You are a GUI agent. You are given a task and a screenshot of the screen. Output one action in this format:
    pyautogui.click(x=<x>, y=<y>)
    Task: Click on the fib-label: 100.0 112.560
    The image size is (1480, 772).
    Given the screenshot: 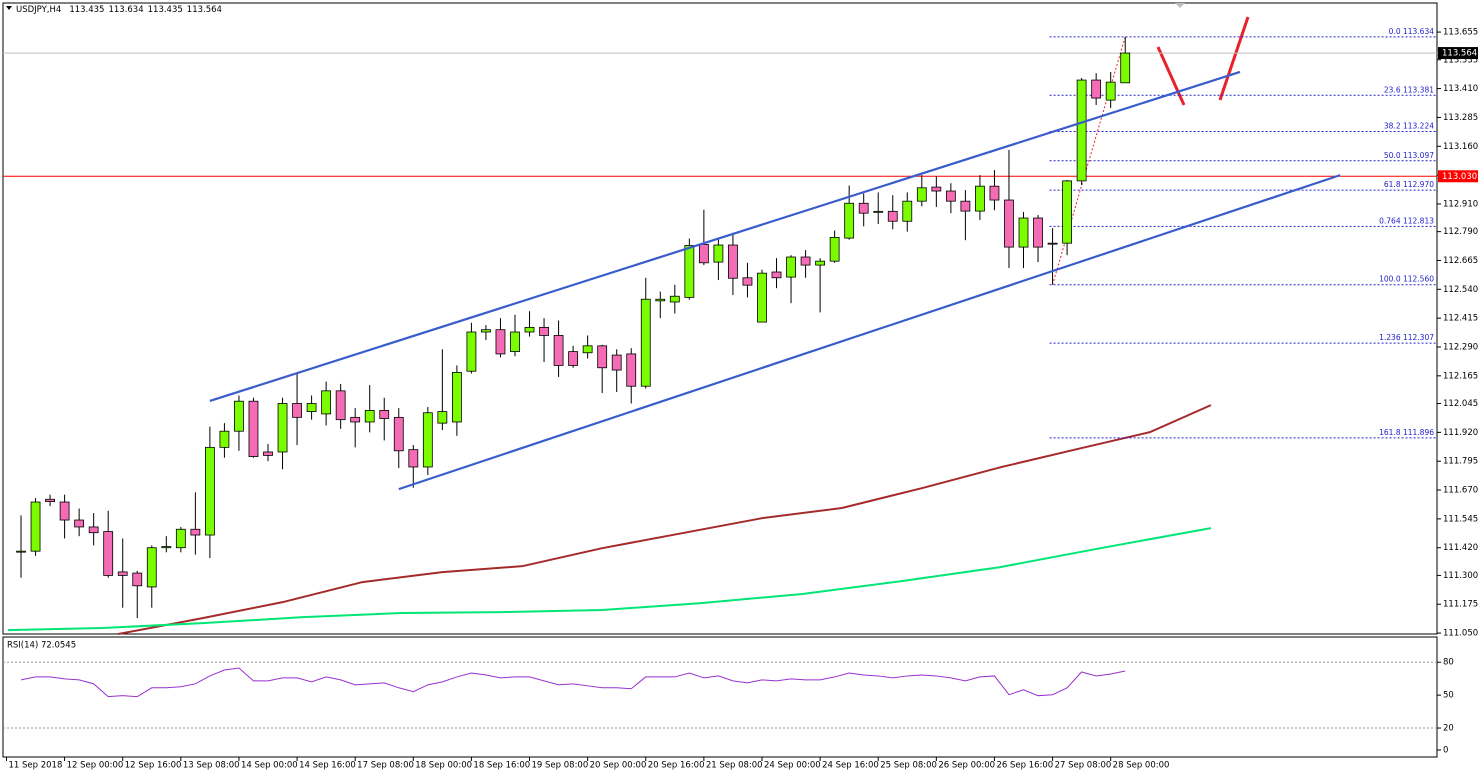 What is the action you would take?
    pyautogui.click(x=1406, y=279)
    